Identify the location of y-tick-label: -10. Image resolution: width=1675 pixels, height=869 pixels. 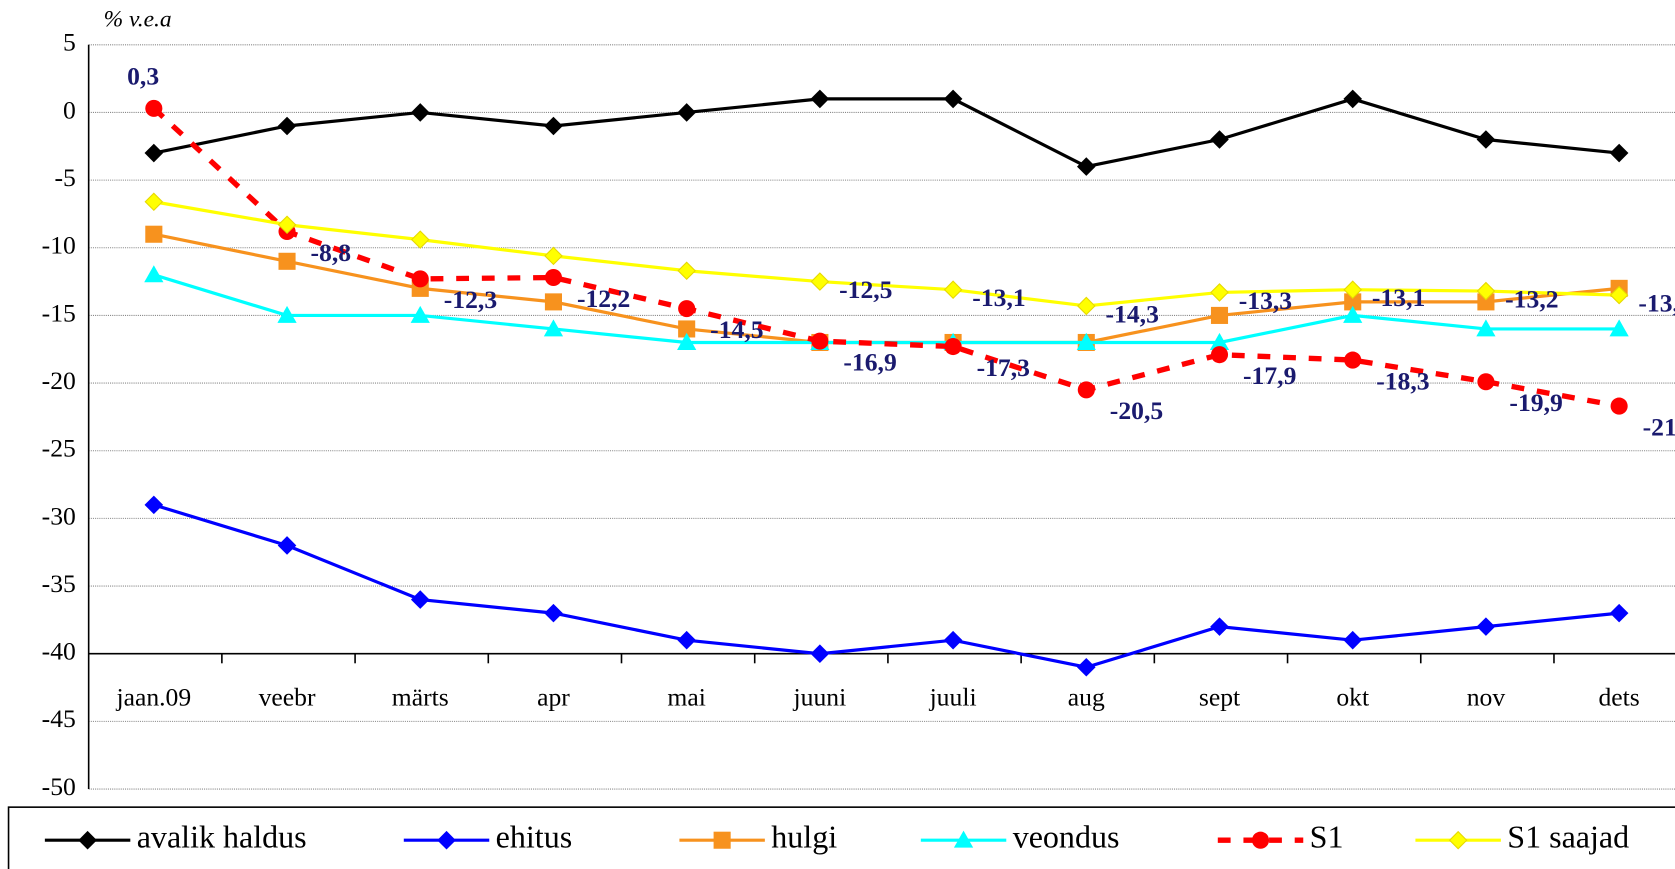
(59, 245).